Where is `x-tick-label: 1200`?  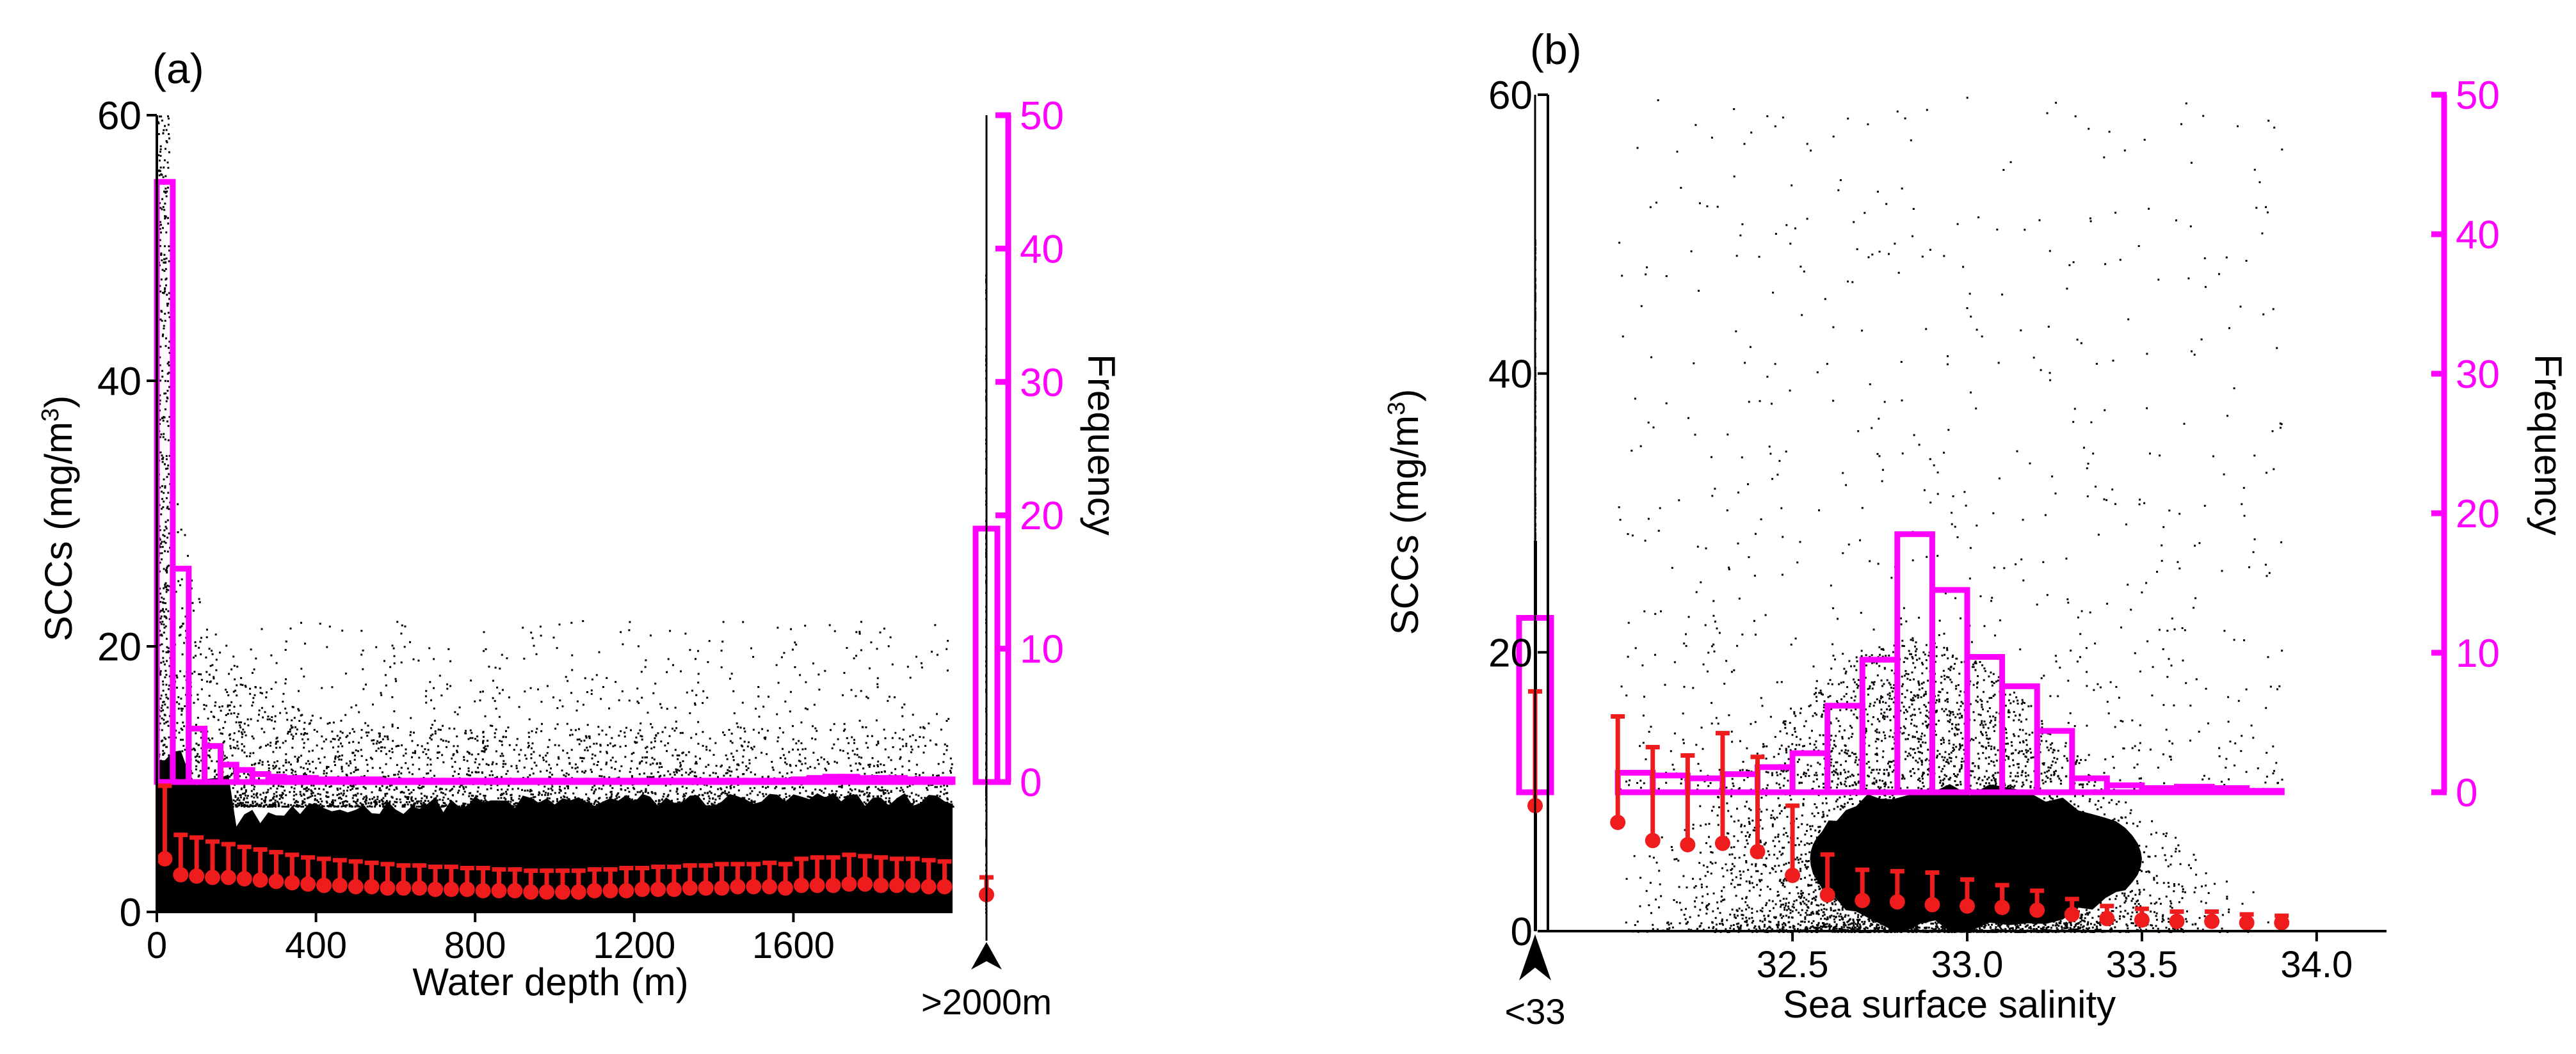 x-tick-label: 1200 is located at coordinates (634, 945).